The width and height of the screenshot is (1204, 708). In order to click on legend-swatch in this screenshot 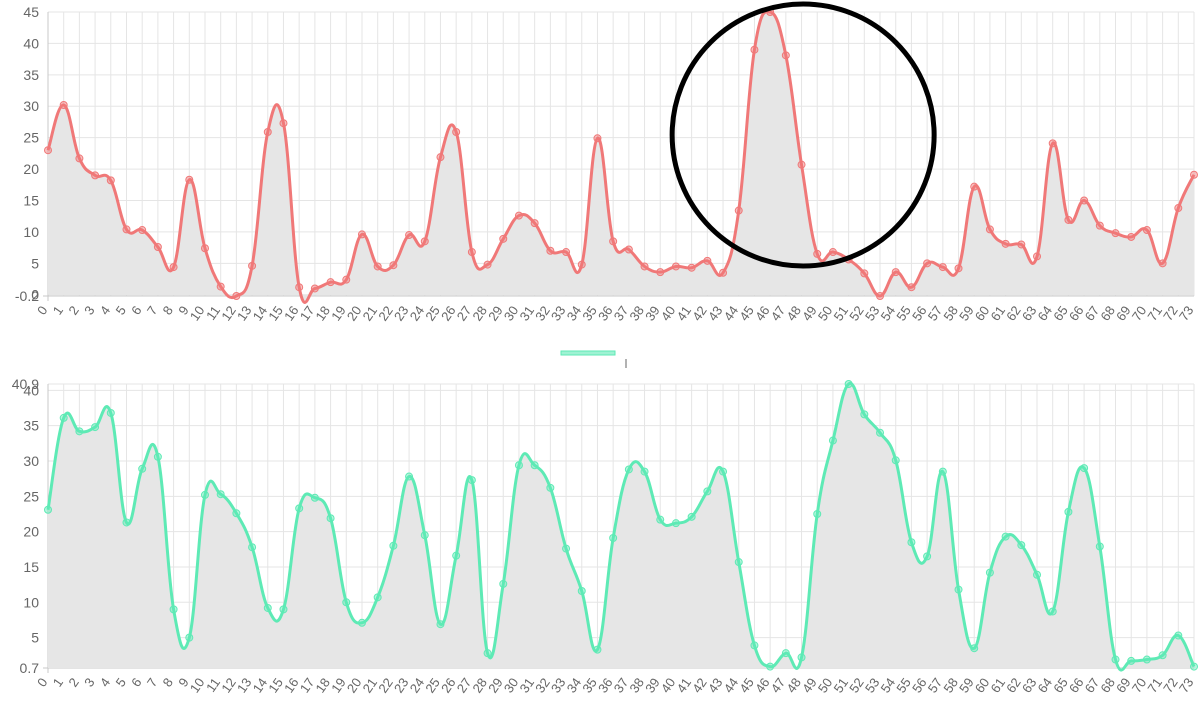, I will do `click(588, 353)`.